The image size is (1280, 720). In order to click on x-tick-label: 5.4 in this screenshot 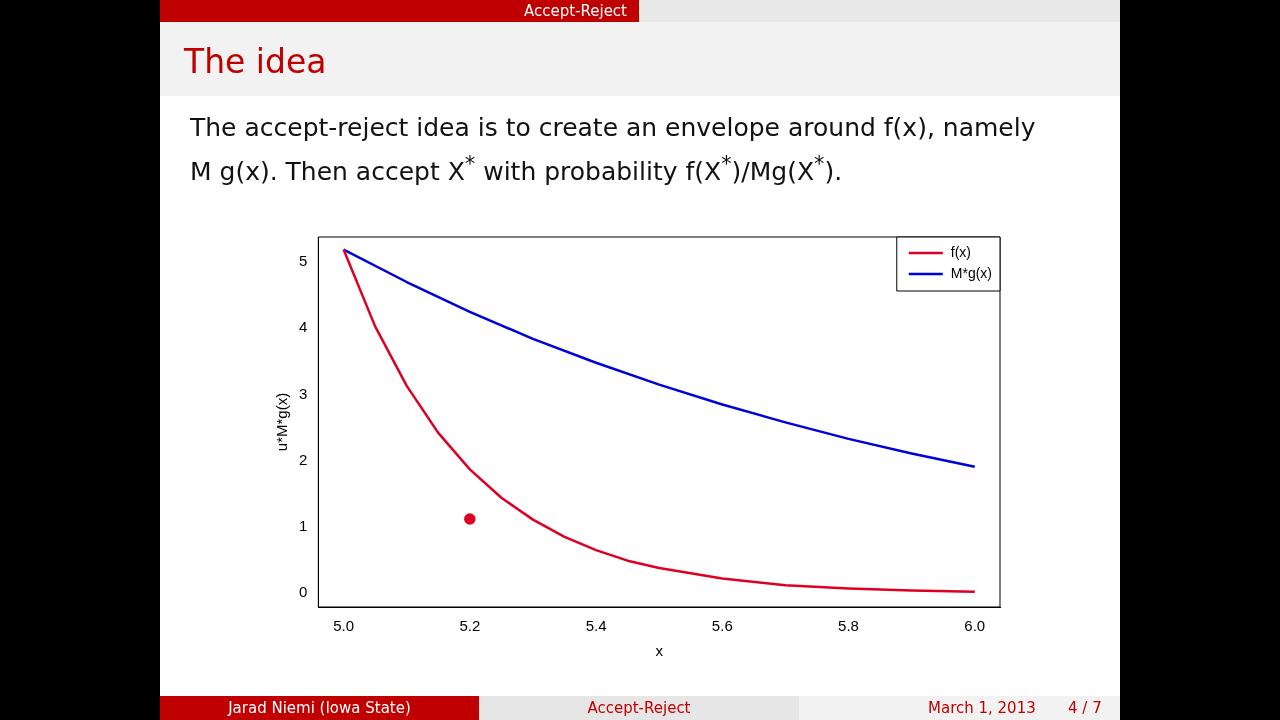, I will do `click(596, 626)`.